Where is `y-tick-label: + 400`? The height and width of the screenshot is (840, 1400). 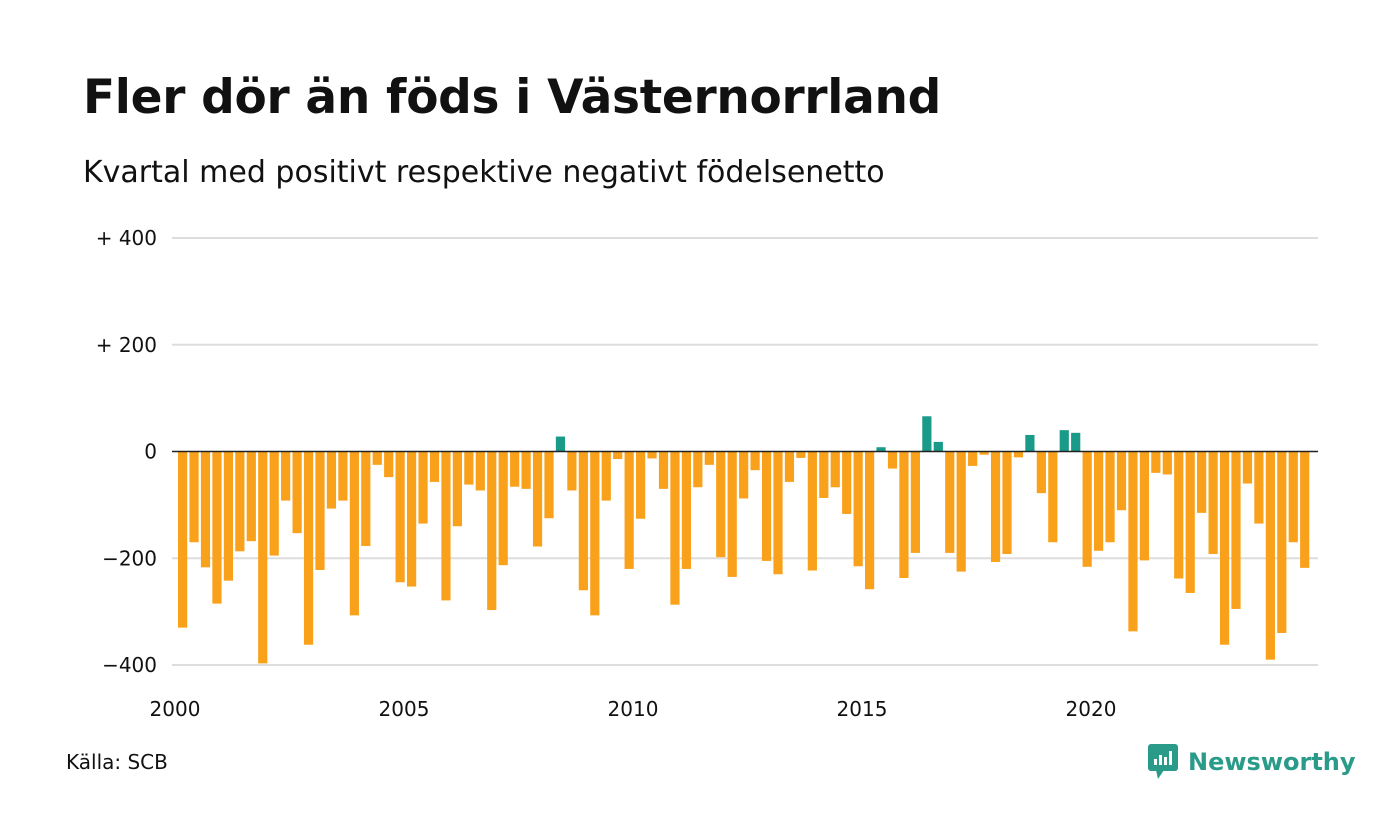
y-tick-label: + 400 is located at coordinates (126, 238).